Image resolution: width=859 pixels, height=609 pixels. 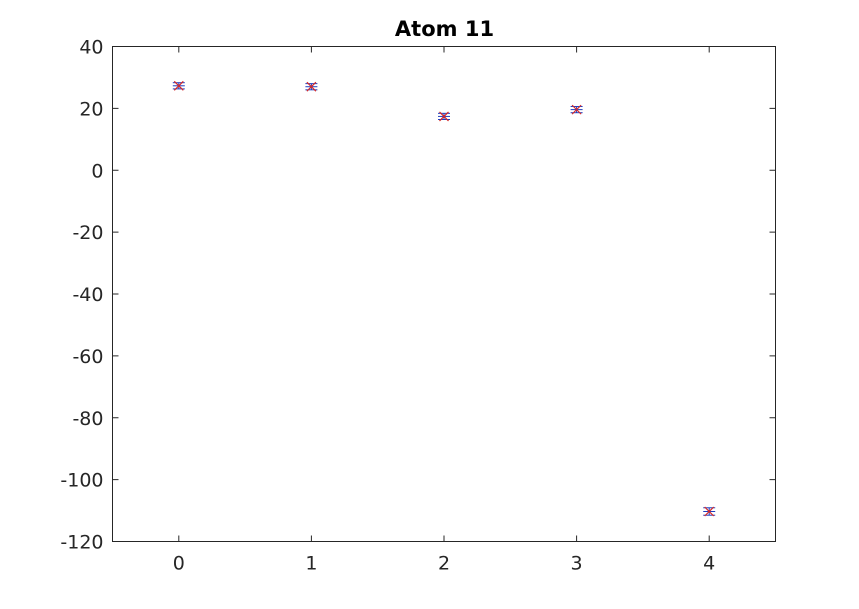 I want to click on chart-title: Atom 11, so click(x=444, y=29).